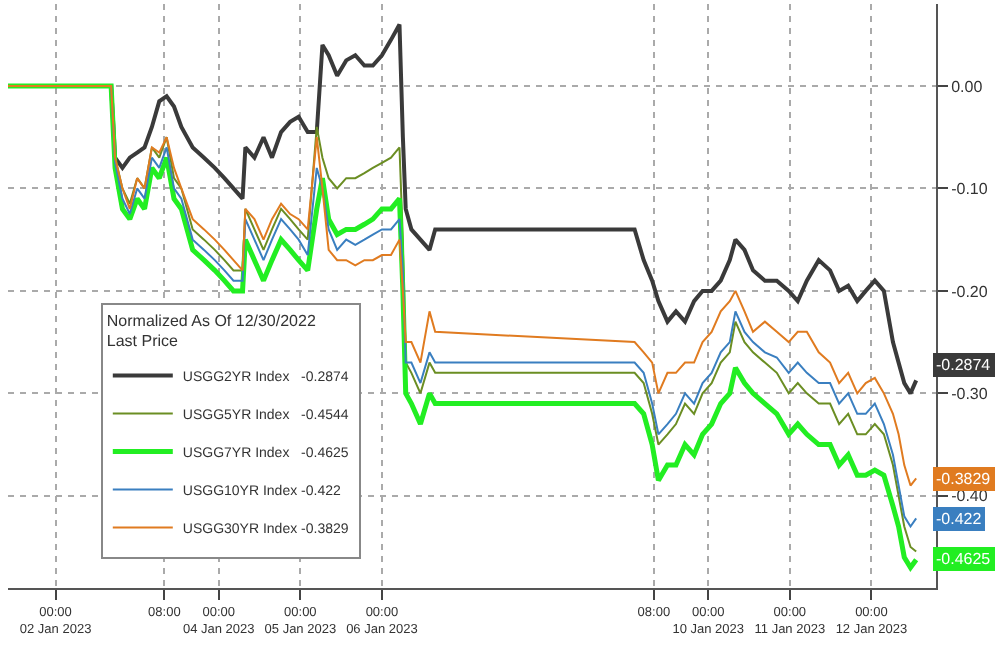 The width and height of the screenshot is (1000, 648). I want to click on legend-title: Normalized As Of 12/30/2022 Last Price, so click(211, 331).